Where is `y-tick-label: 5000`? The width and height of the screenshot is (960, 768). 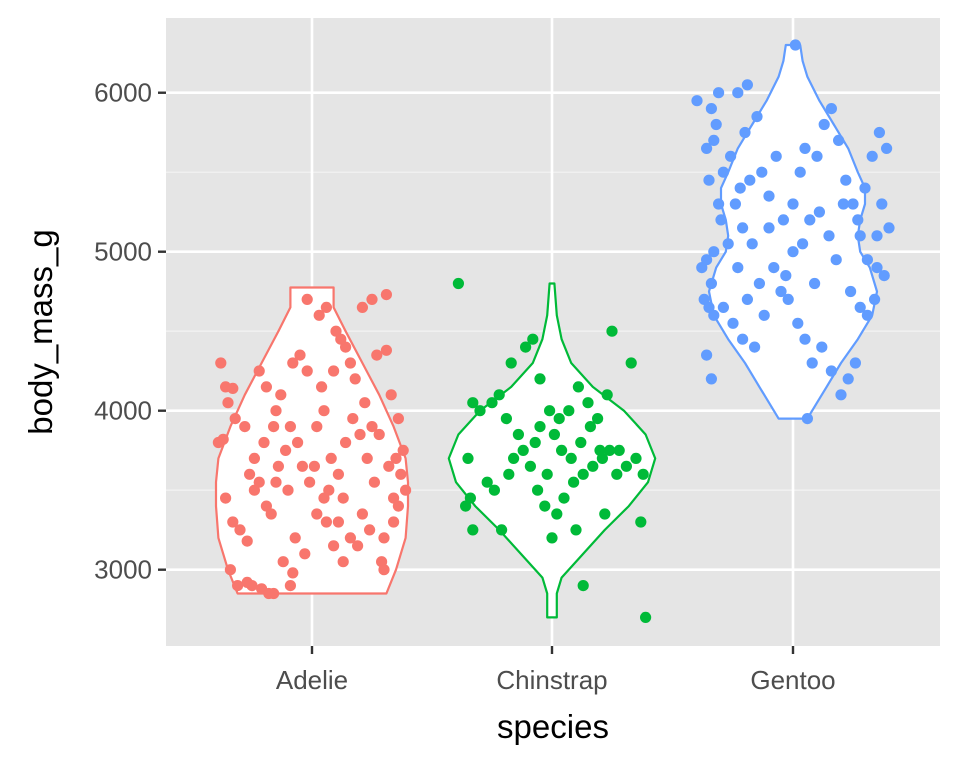
y-tick-label: 5000 is located at coordinates (123, 252).